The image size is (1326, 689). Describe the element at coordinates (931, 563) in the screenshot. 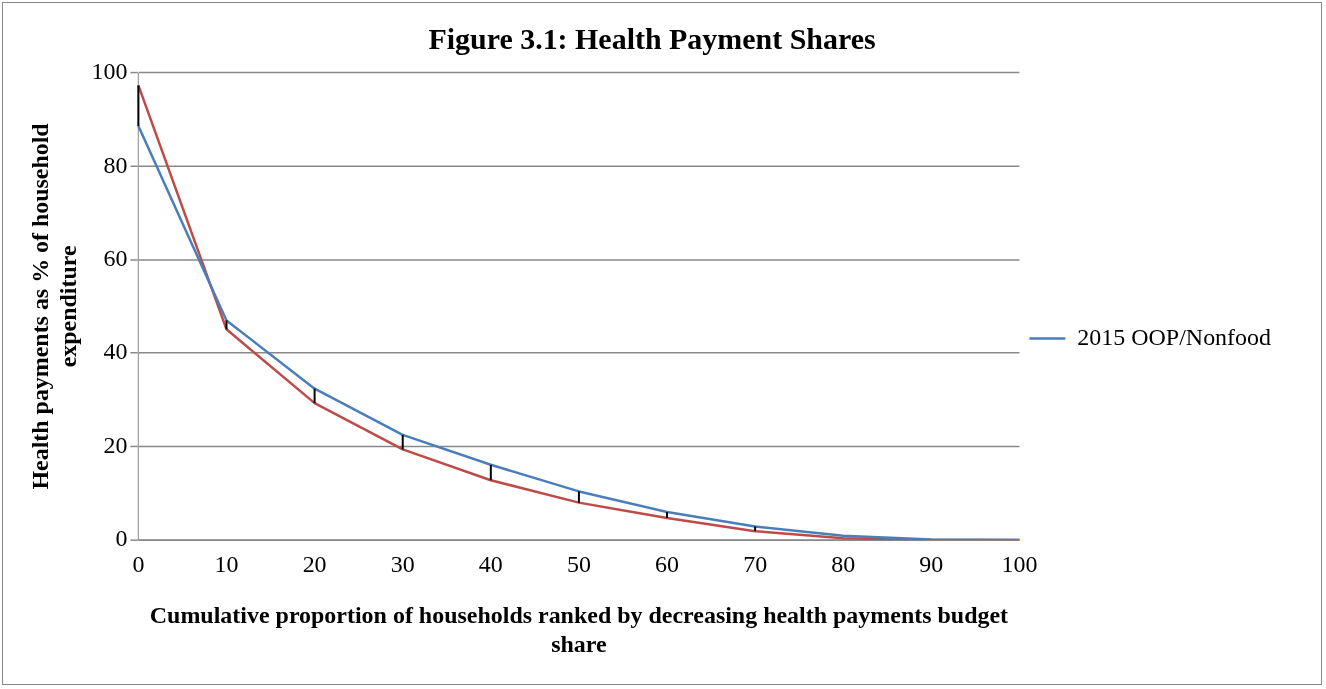

I see `x-tick-label: 90` at that location.